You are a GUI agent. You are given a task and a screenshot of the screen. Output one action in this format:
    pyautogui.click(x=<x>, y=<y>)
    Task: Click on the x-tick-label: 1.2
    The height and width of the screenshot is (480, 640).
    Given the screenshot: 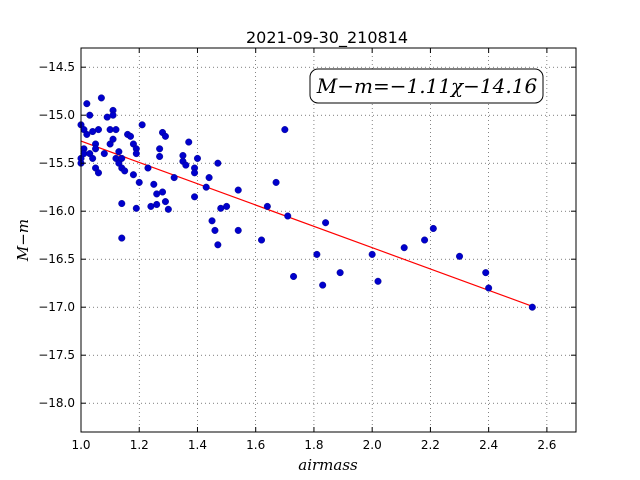 What is the action you would take?
    pyautogui.click(x=139, y=445)
    